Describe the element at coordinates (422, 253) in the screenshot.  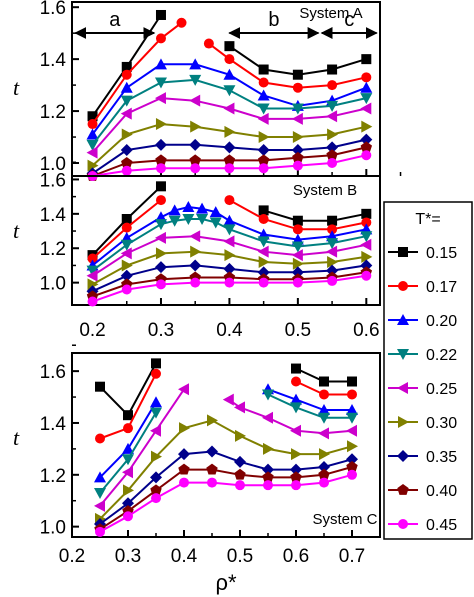
I see `legend-entry-0.15: 0.15` at that location.